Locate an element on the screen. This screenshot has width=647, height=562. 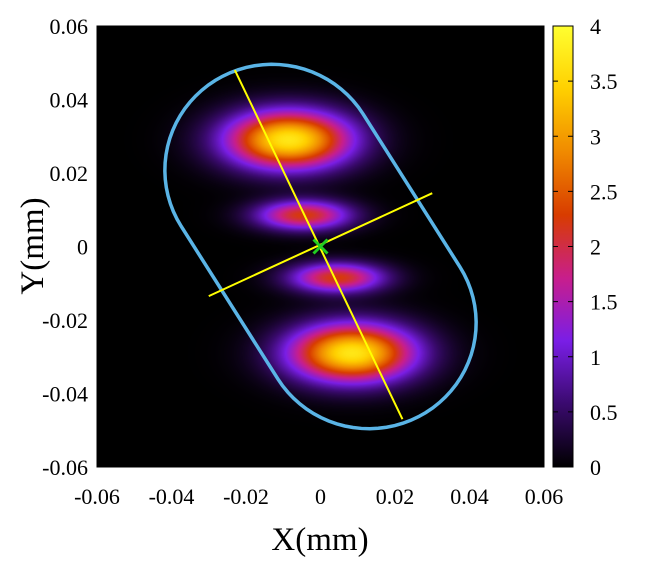
x-axis-title: X(mm) is located at coordinates (319, 540).